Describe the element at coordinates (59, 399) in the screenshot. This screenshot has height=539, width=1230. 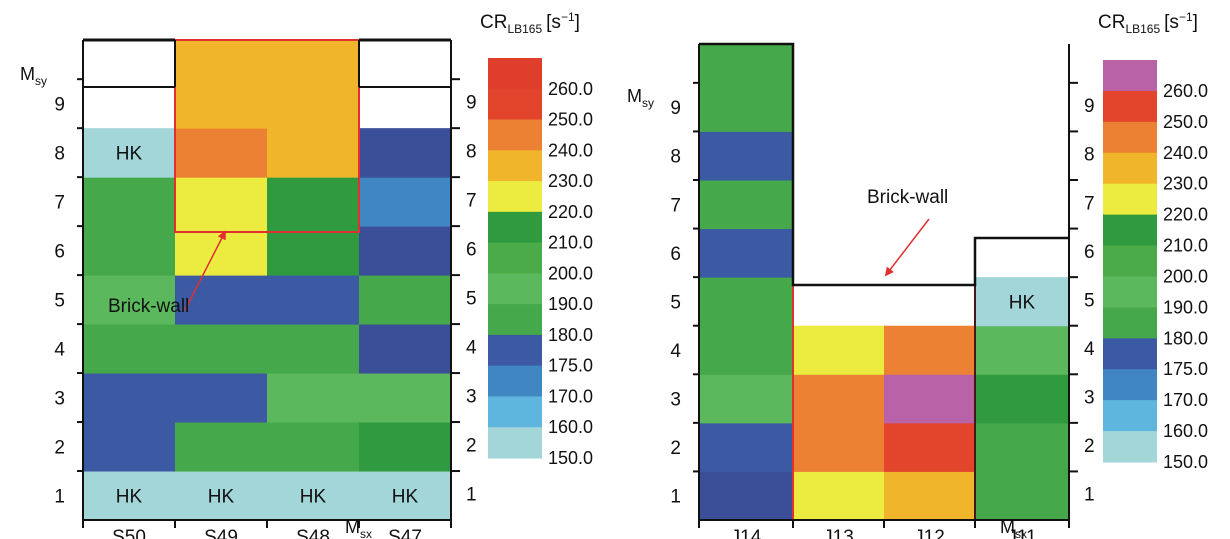
I see `left-y-tick-label: 3` at that location.